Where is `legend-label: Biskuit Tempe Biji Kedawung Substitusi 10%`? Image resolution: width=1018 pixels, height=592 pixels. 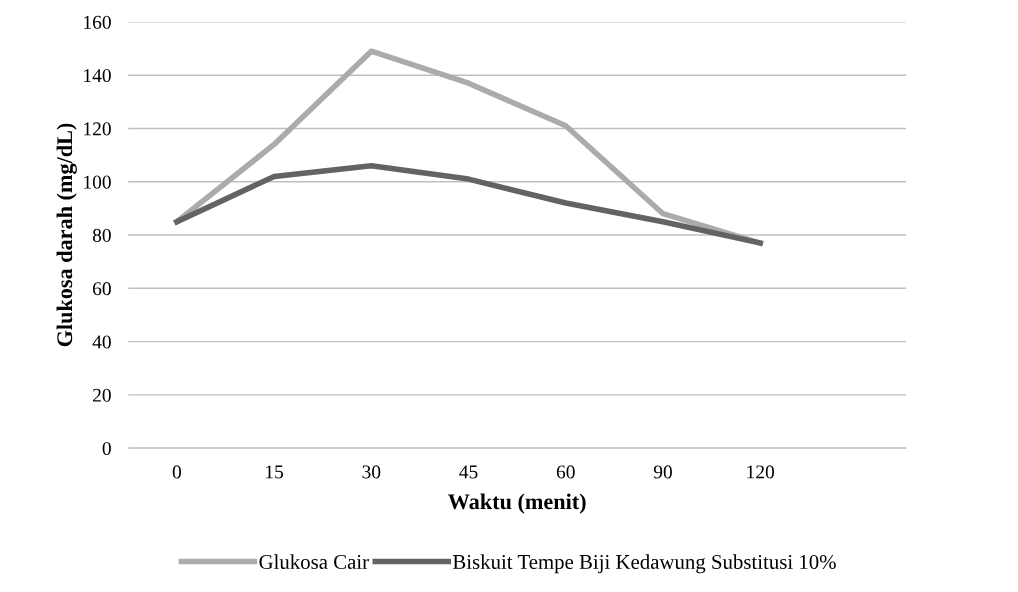 legend-label: Biskuit Tempe Biji Kedawung Substitusi 10% is located at coordinates (644, 564).